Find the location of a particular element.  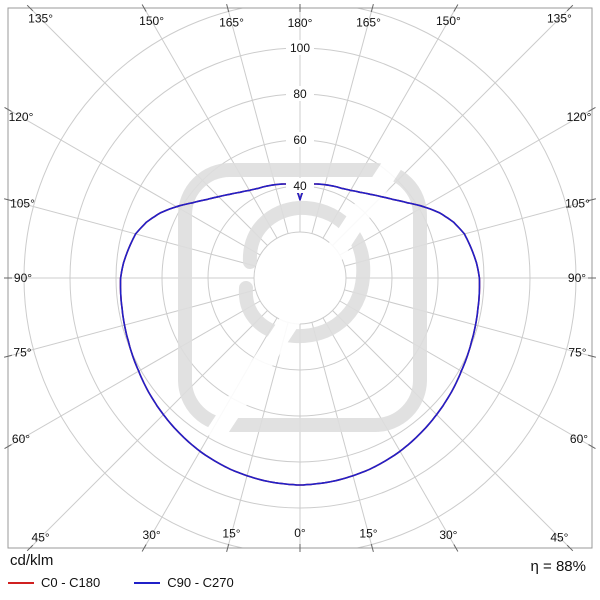

legend-label-c90-c270: C90 - C270 is located at coordinates (200, 582).